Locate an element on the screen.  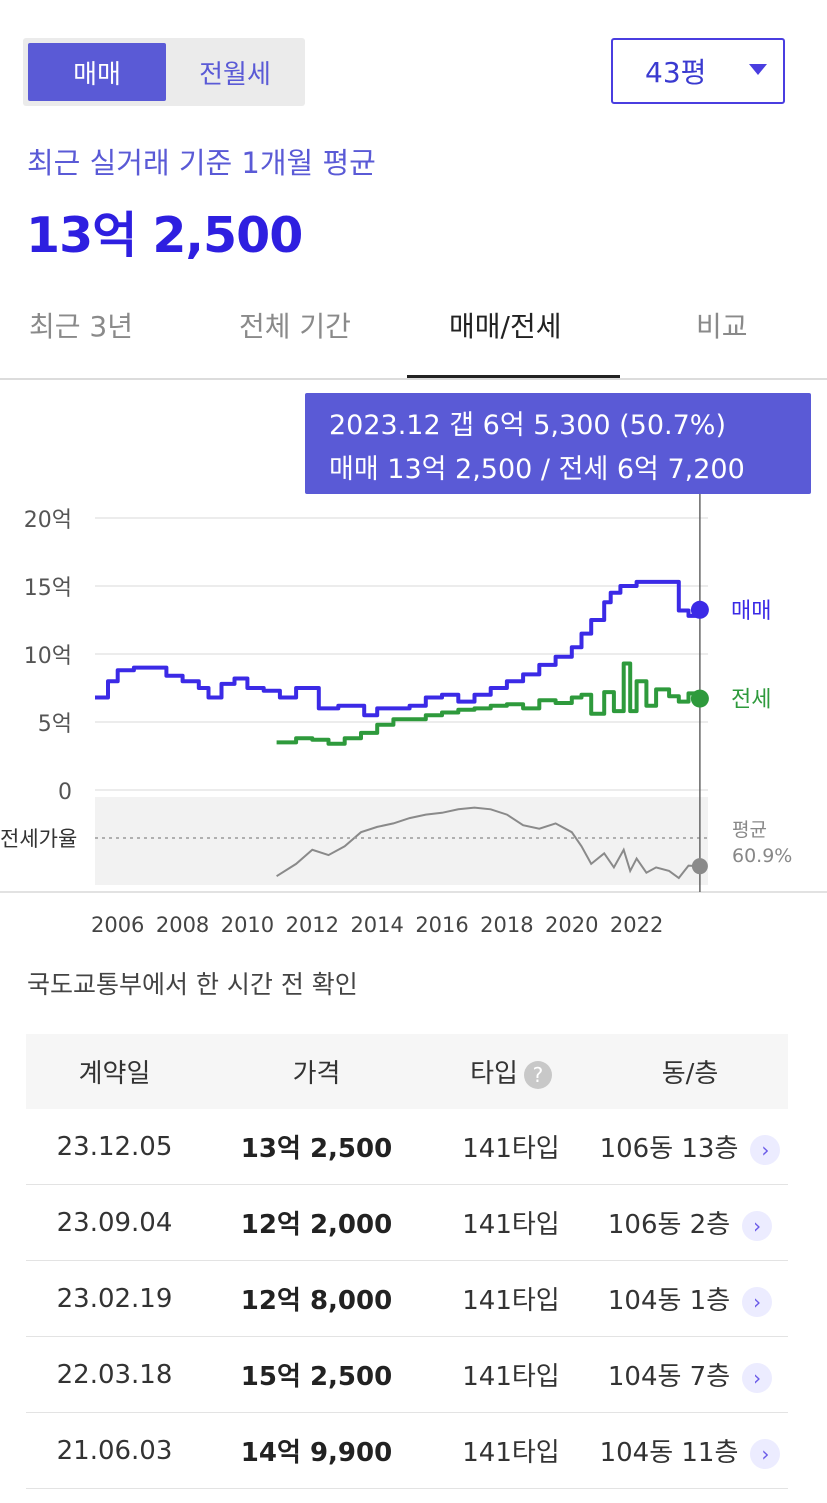
table-row: 23.09.04 12억 2,000 141타입 106동 2층 › is located at coordinates (407, 1222).